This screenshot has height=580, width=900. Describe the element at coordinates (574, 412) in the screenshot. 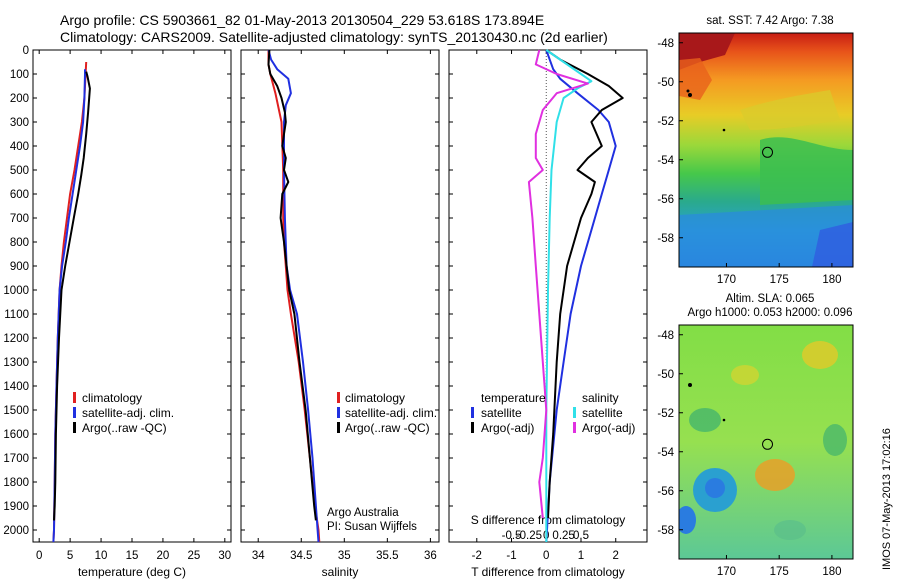

I see `legend-swatch-sal-satellite` at that location.